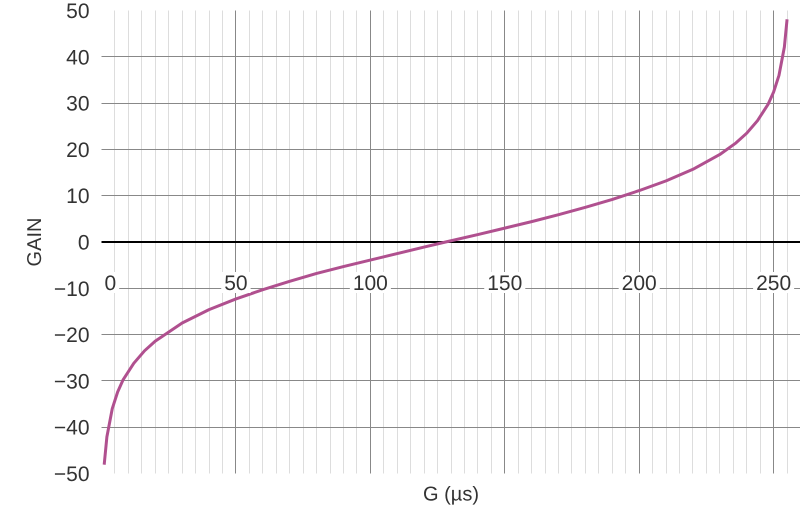 Image resolution: width=800 pixels, height=508 pixels. What do you see at coordinates (72, 336) in the screenshot?
I see `y-tick-label: −20` at bounding box center [72, 336].